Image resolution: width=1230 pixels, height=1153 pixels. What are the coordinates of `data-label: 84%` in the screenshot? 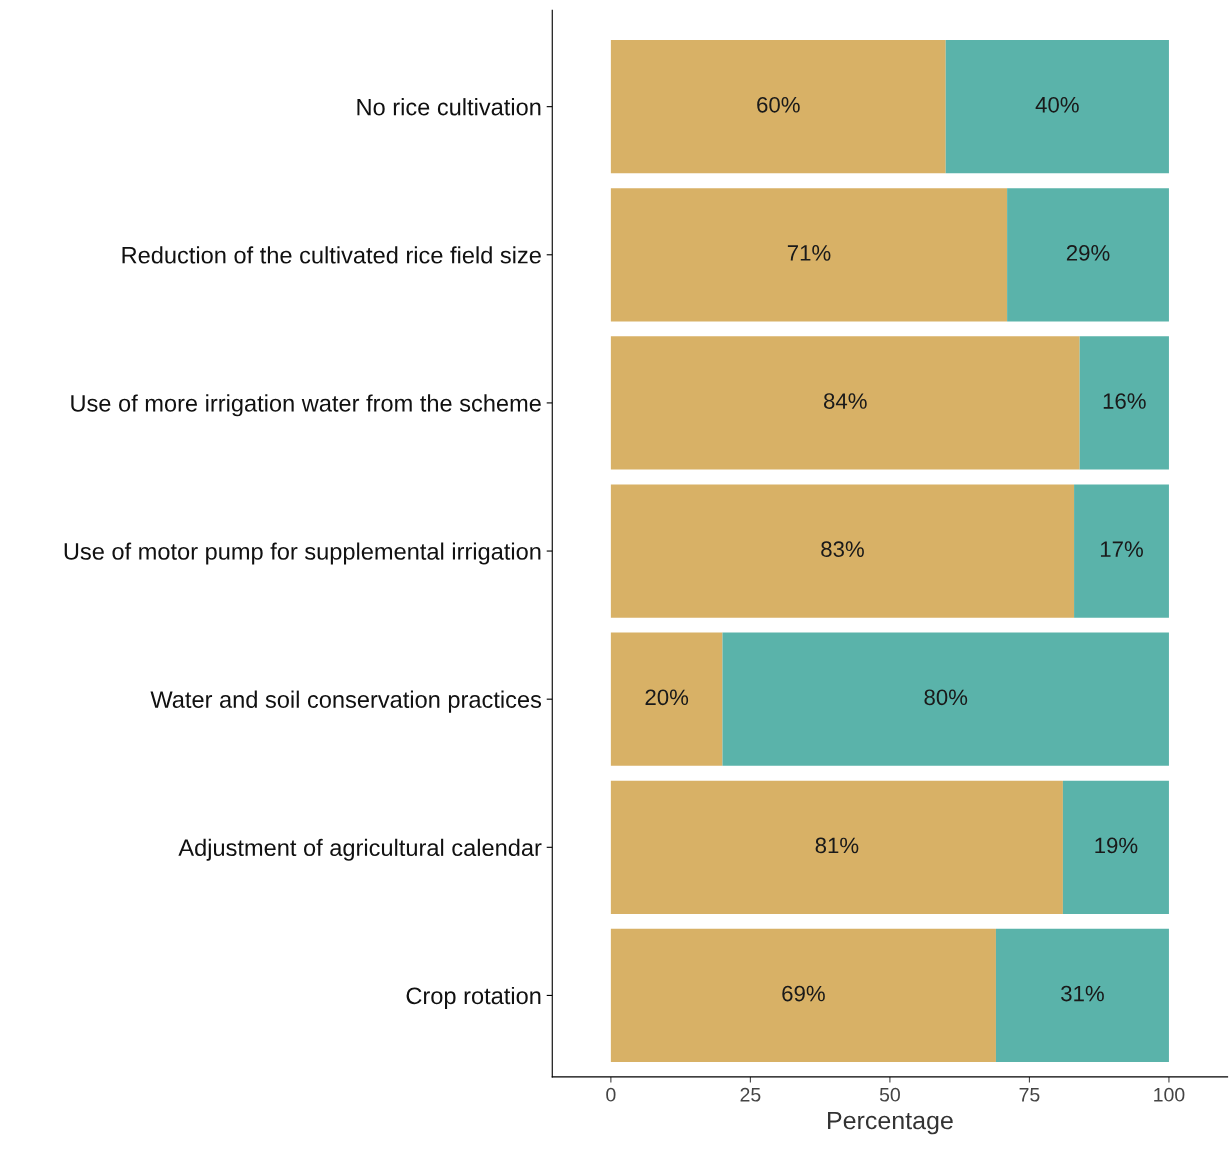 It's located at (845, 401).